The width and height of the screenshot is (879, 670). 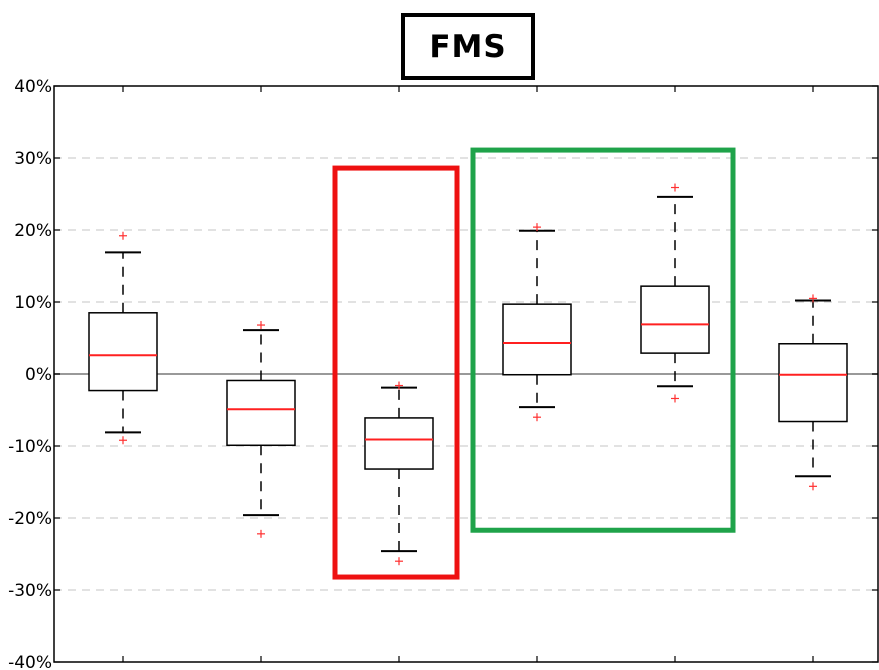 What do you see at coordinates (30, 661) in the screenshot?
I see `y-tick-label: -40%` at bounding box center [30, 661].